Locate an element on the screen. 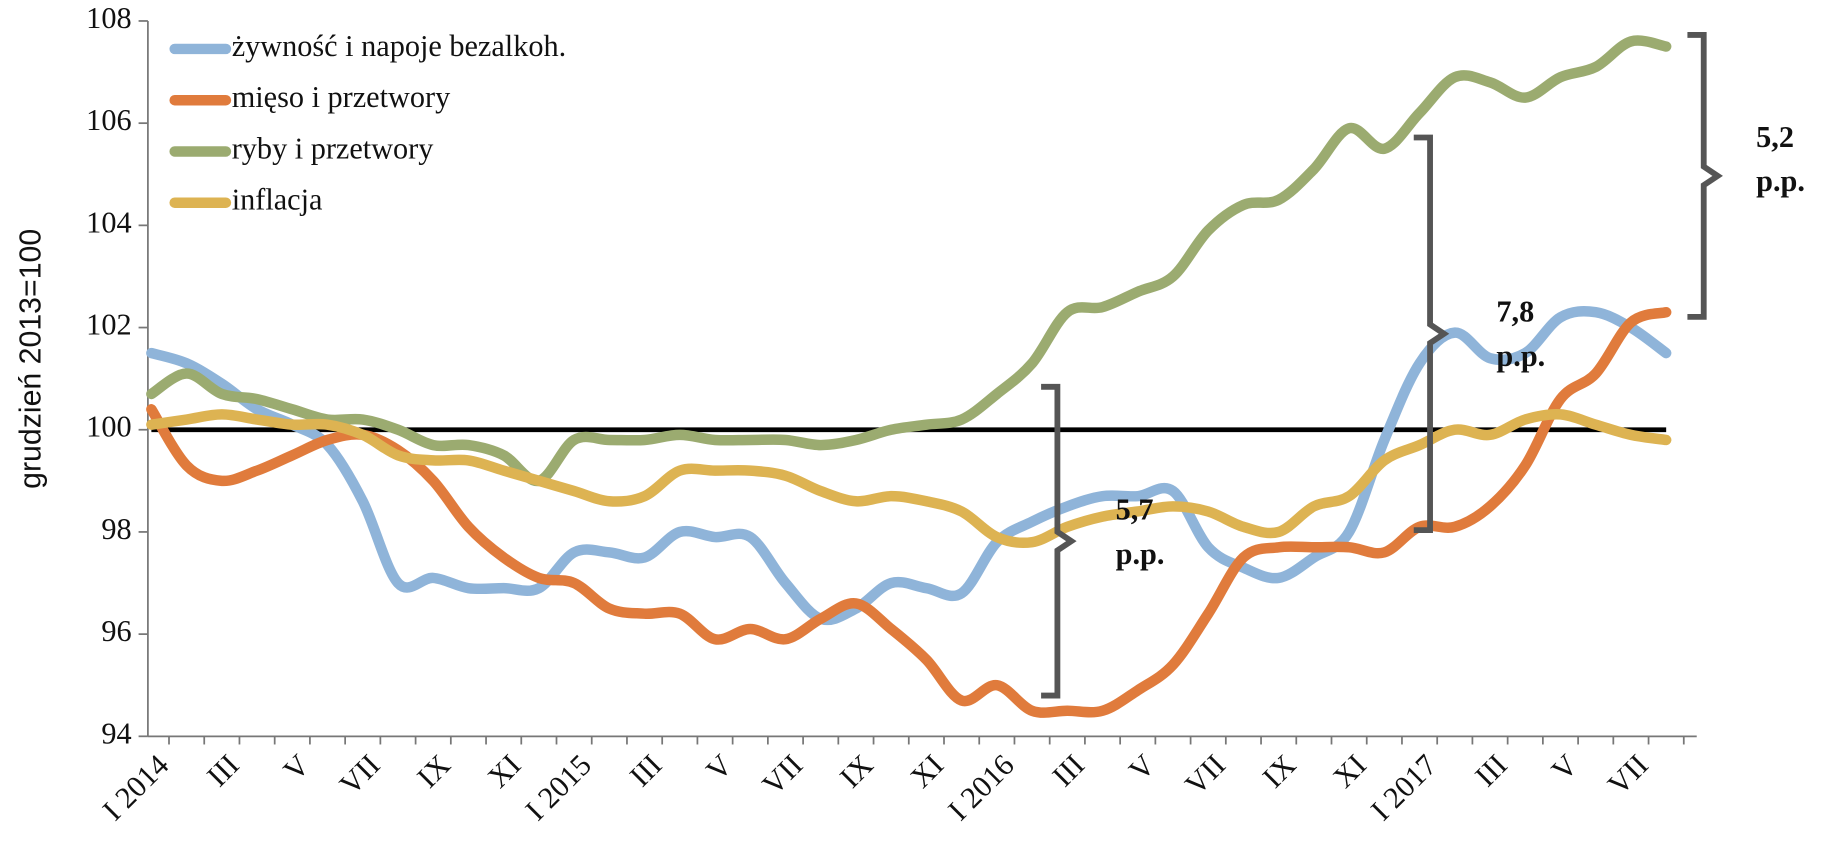 This screenshot has height=847, width=1826. y-tick-label: 100 is located at coordinates (108, 427).